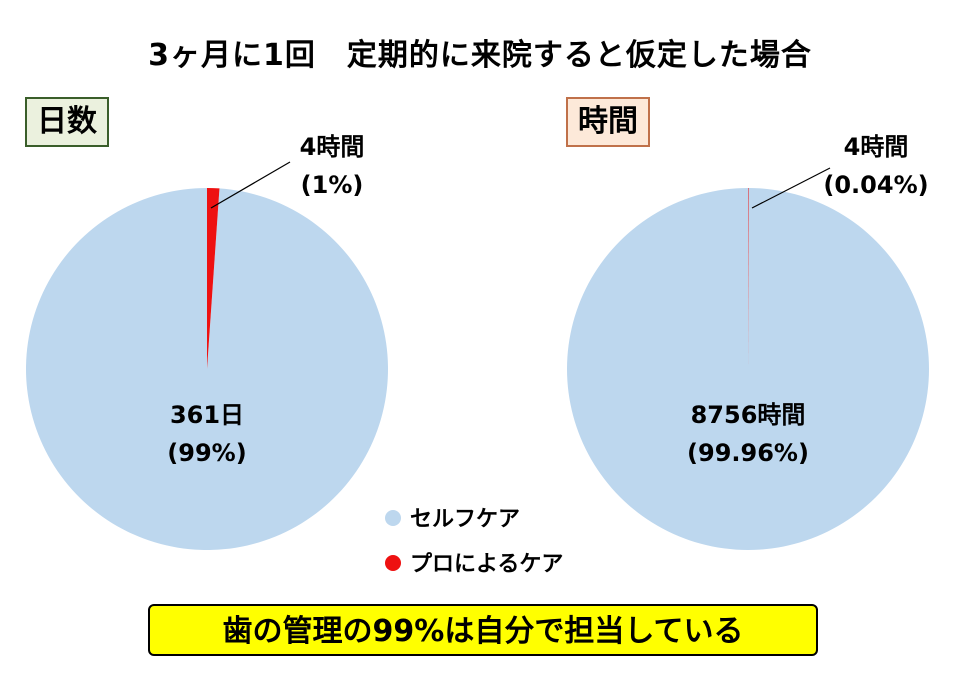  What do you see at coordinates (486, 564) in the screenshot?
I see `legend-label-pro-care: プロによるケア` at bounding box center [486, 564].